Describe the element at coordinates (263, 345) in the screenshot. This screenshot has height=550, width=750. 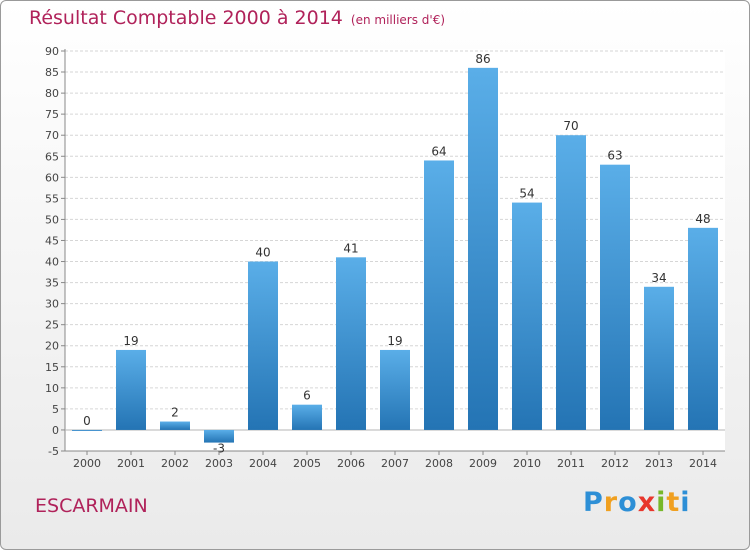
I see `bar-2004` at that location.